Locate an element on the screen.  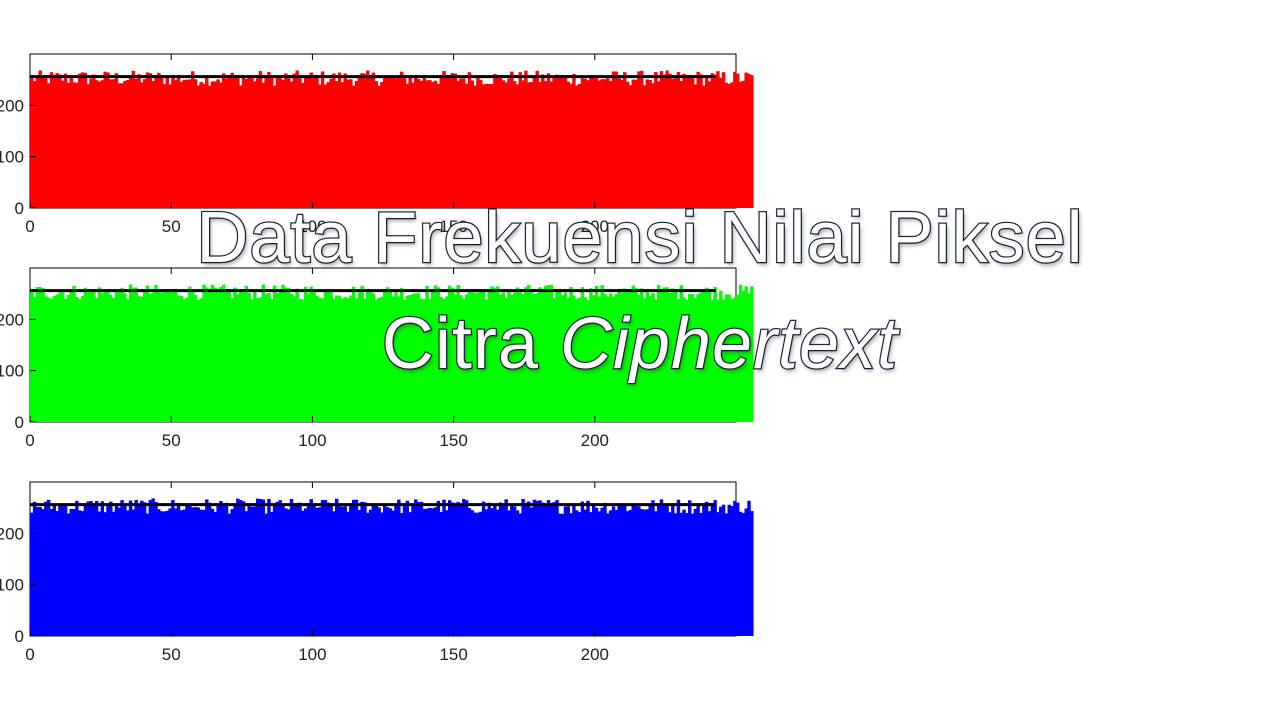
y-tick-label: 100 is located at coordinates (12, 157).